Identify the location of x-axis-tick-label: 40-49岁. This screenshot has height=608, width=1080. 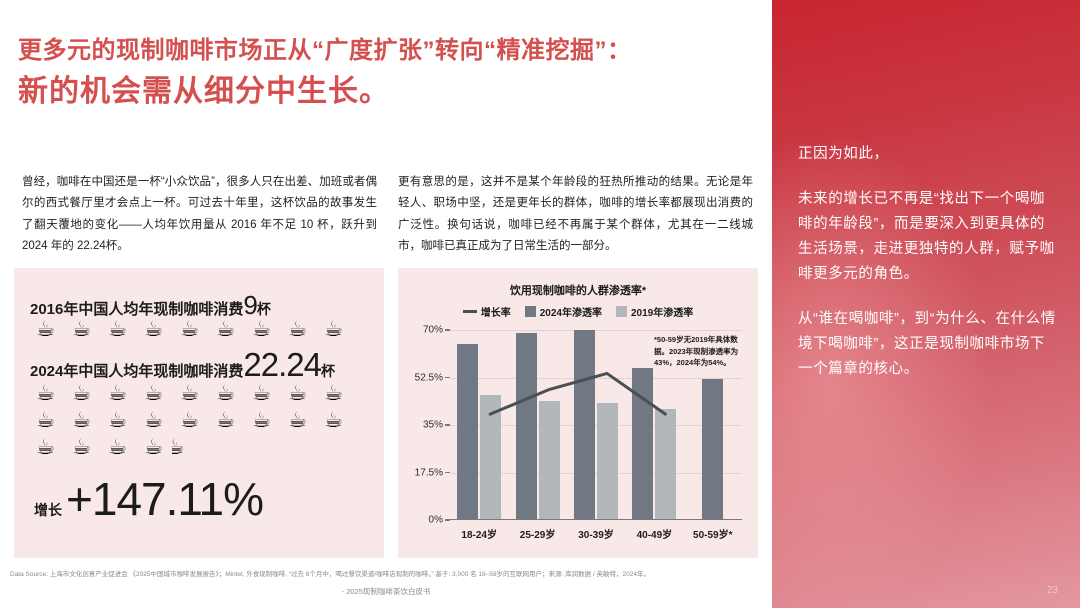
(654, 535).